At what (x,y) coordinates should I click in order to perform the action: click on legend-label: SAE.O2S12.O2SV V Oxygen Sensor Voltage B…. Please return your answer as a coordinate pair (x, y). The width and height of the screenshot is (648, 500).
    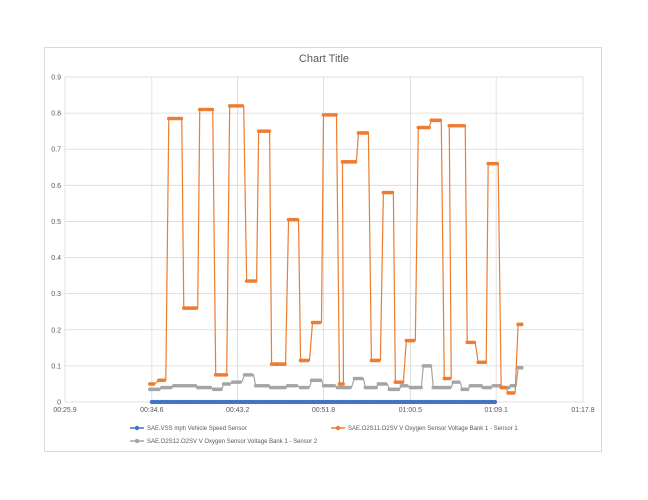
    Looking at the image, I should click on (232, 442).